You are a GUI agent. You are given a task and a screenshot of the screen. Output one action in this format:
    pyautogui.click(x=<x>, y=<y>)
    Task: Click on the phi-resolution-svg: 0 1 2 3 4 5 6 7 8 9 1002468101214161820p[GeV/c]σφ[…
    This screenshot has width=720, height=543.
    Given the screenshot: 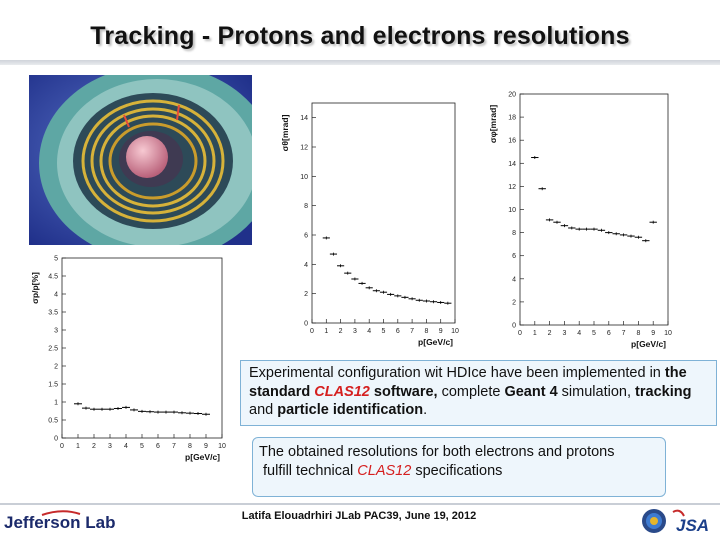 What is the action you would take?
    pyautogui.click(x=580, y=221)
    